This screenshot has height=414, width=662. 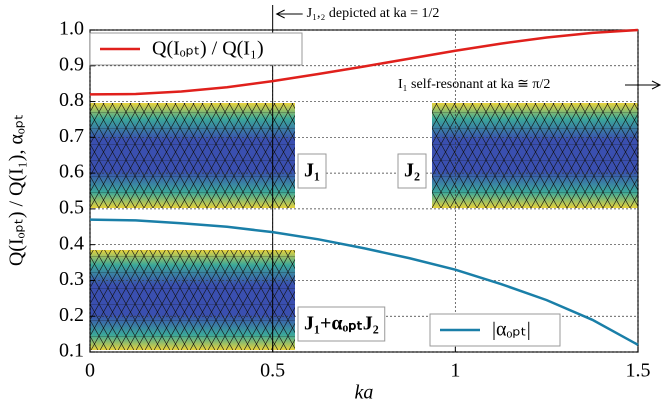 I want to click on inset-label: J₁+αₒₚₜJ₂, so click(x=341, y=324).